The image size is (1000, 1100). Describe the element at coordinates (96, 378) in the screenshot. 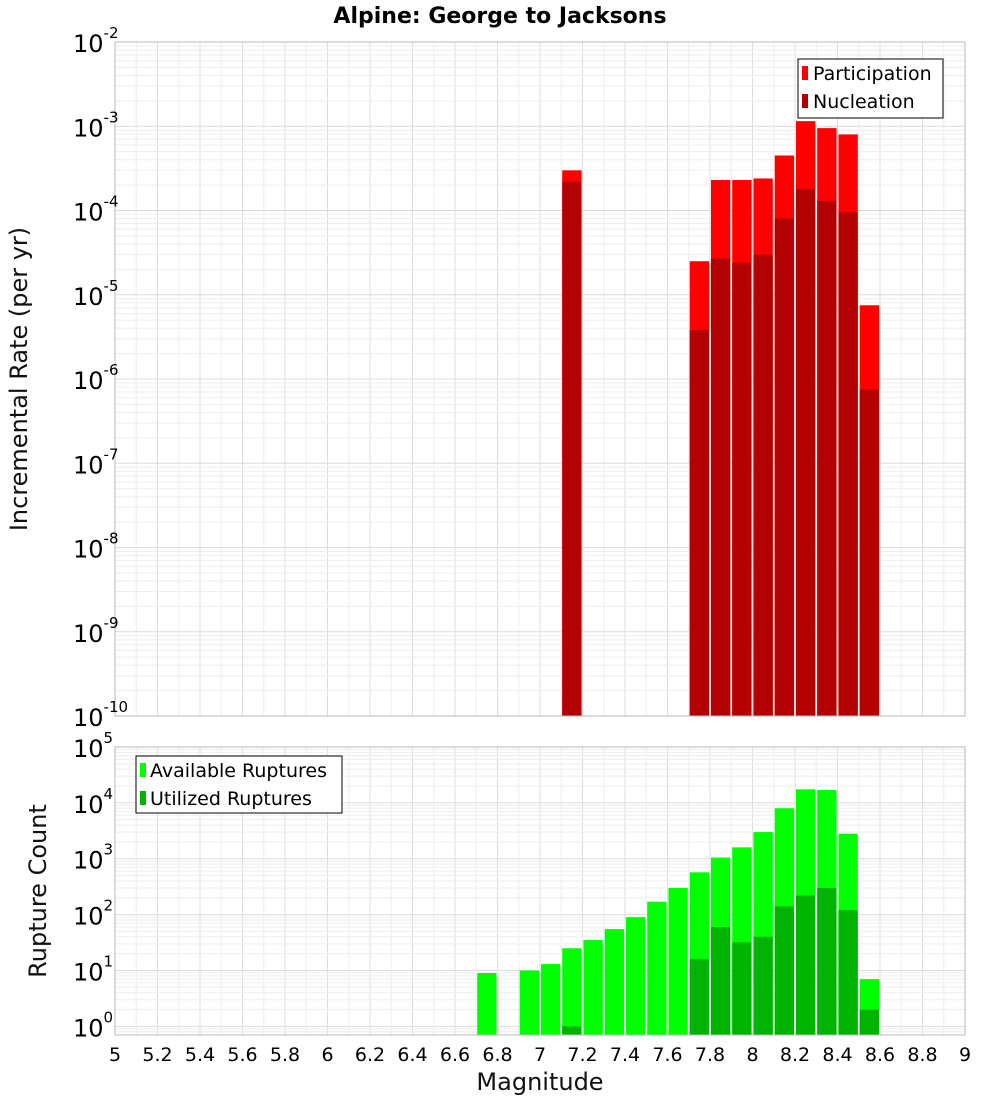

I see `rate-y-tick-label: 10⁻⁶` at that location.